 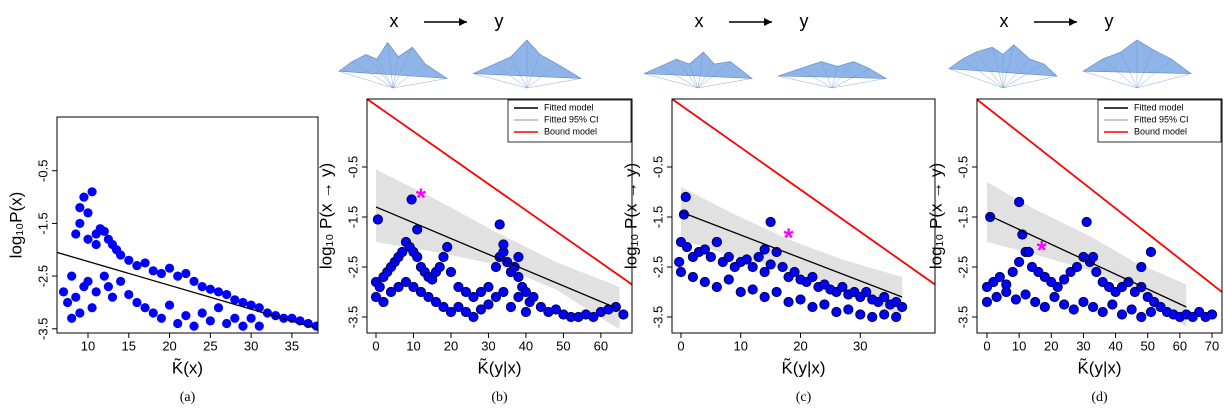 What do you see at coordinates (1212, 345) in the screenshot?
I see `x-tick-label: 70` at bounding box center [1212, 345].